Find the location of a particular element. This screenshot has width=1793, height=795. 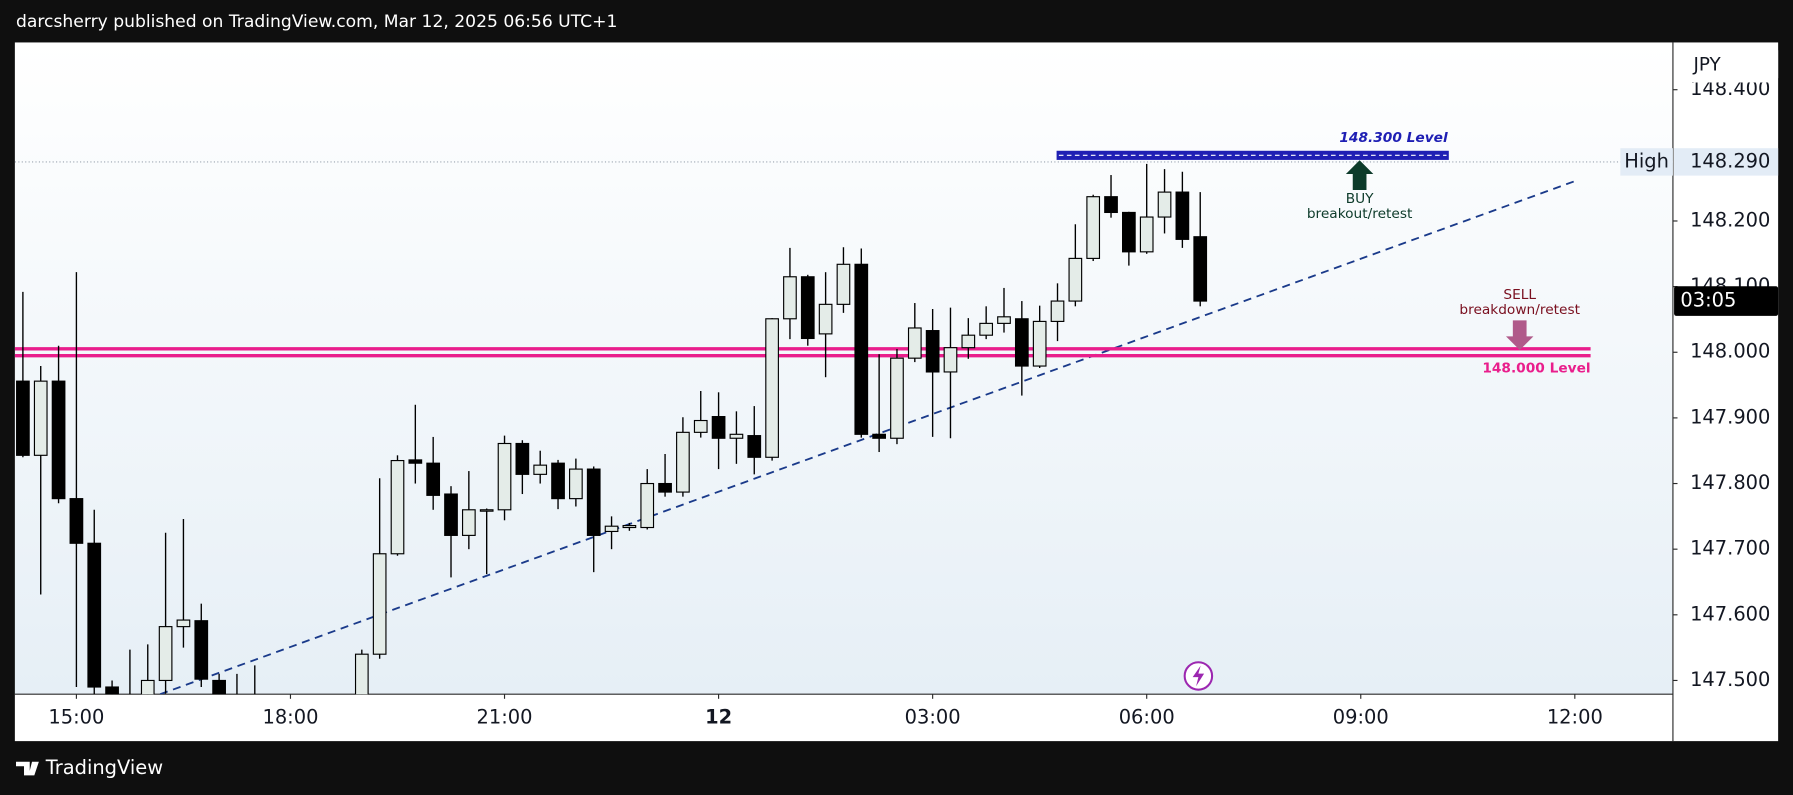

logo-mark is located at coordinates (27, 768).